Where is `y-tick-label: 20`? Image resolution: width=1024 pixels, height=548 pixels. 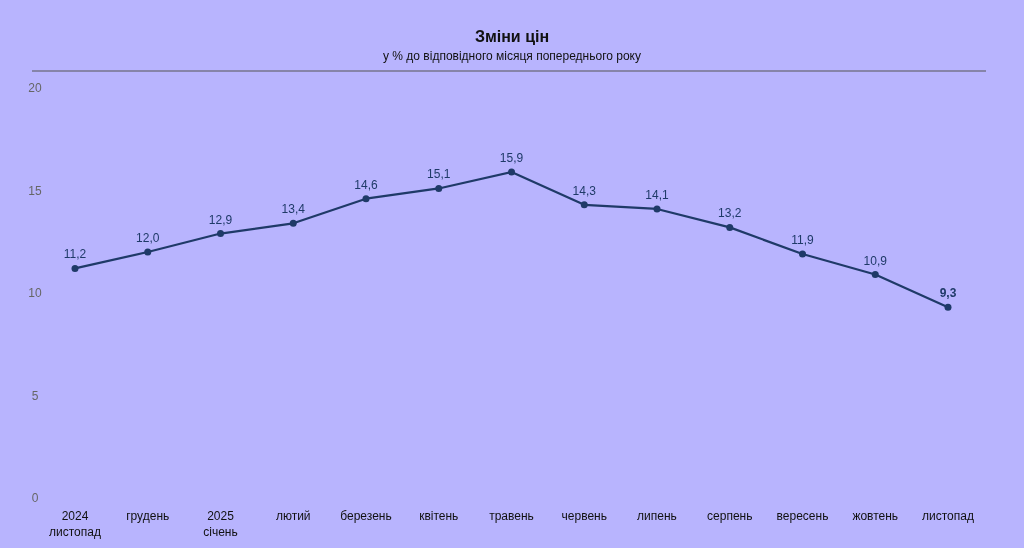
y-tick-label: 20 is located at coordinates (35, 88).